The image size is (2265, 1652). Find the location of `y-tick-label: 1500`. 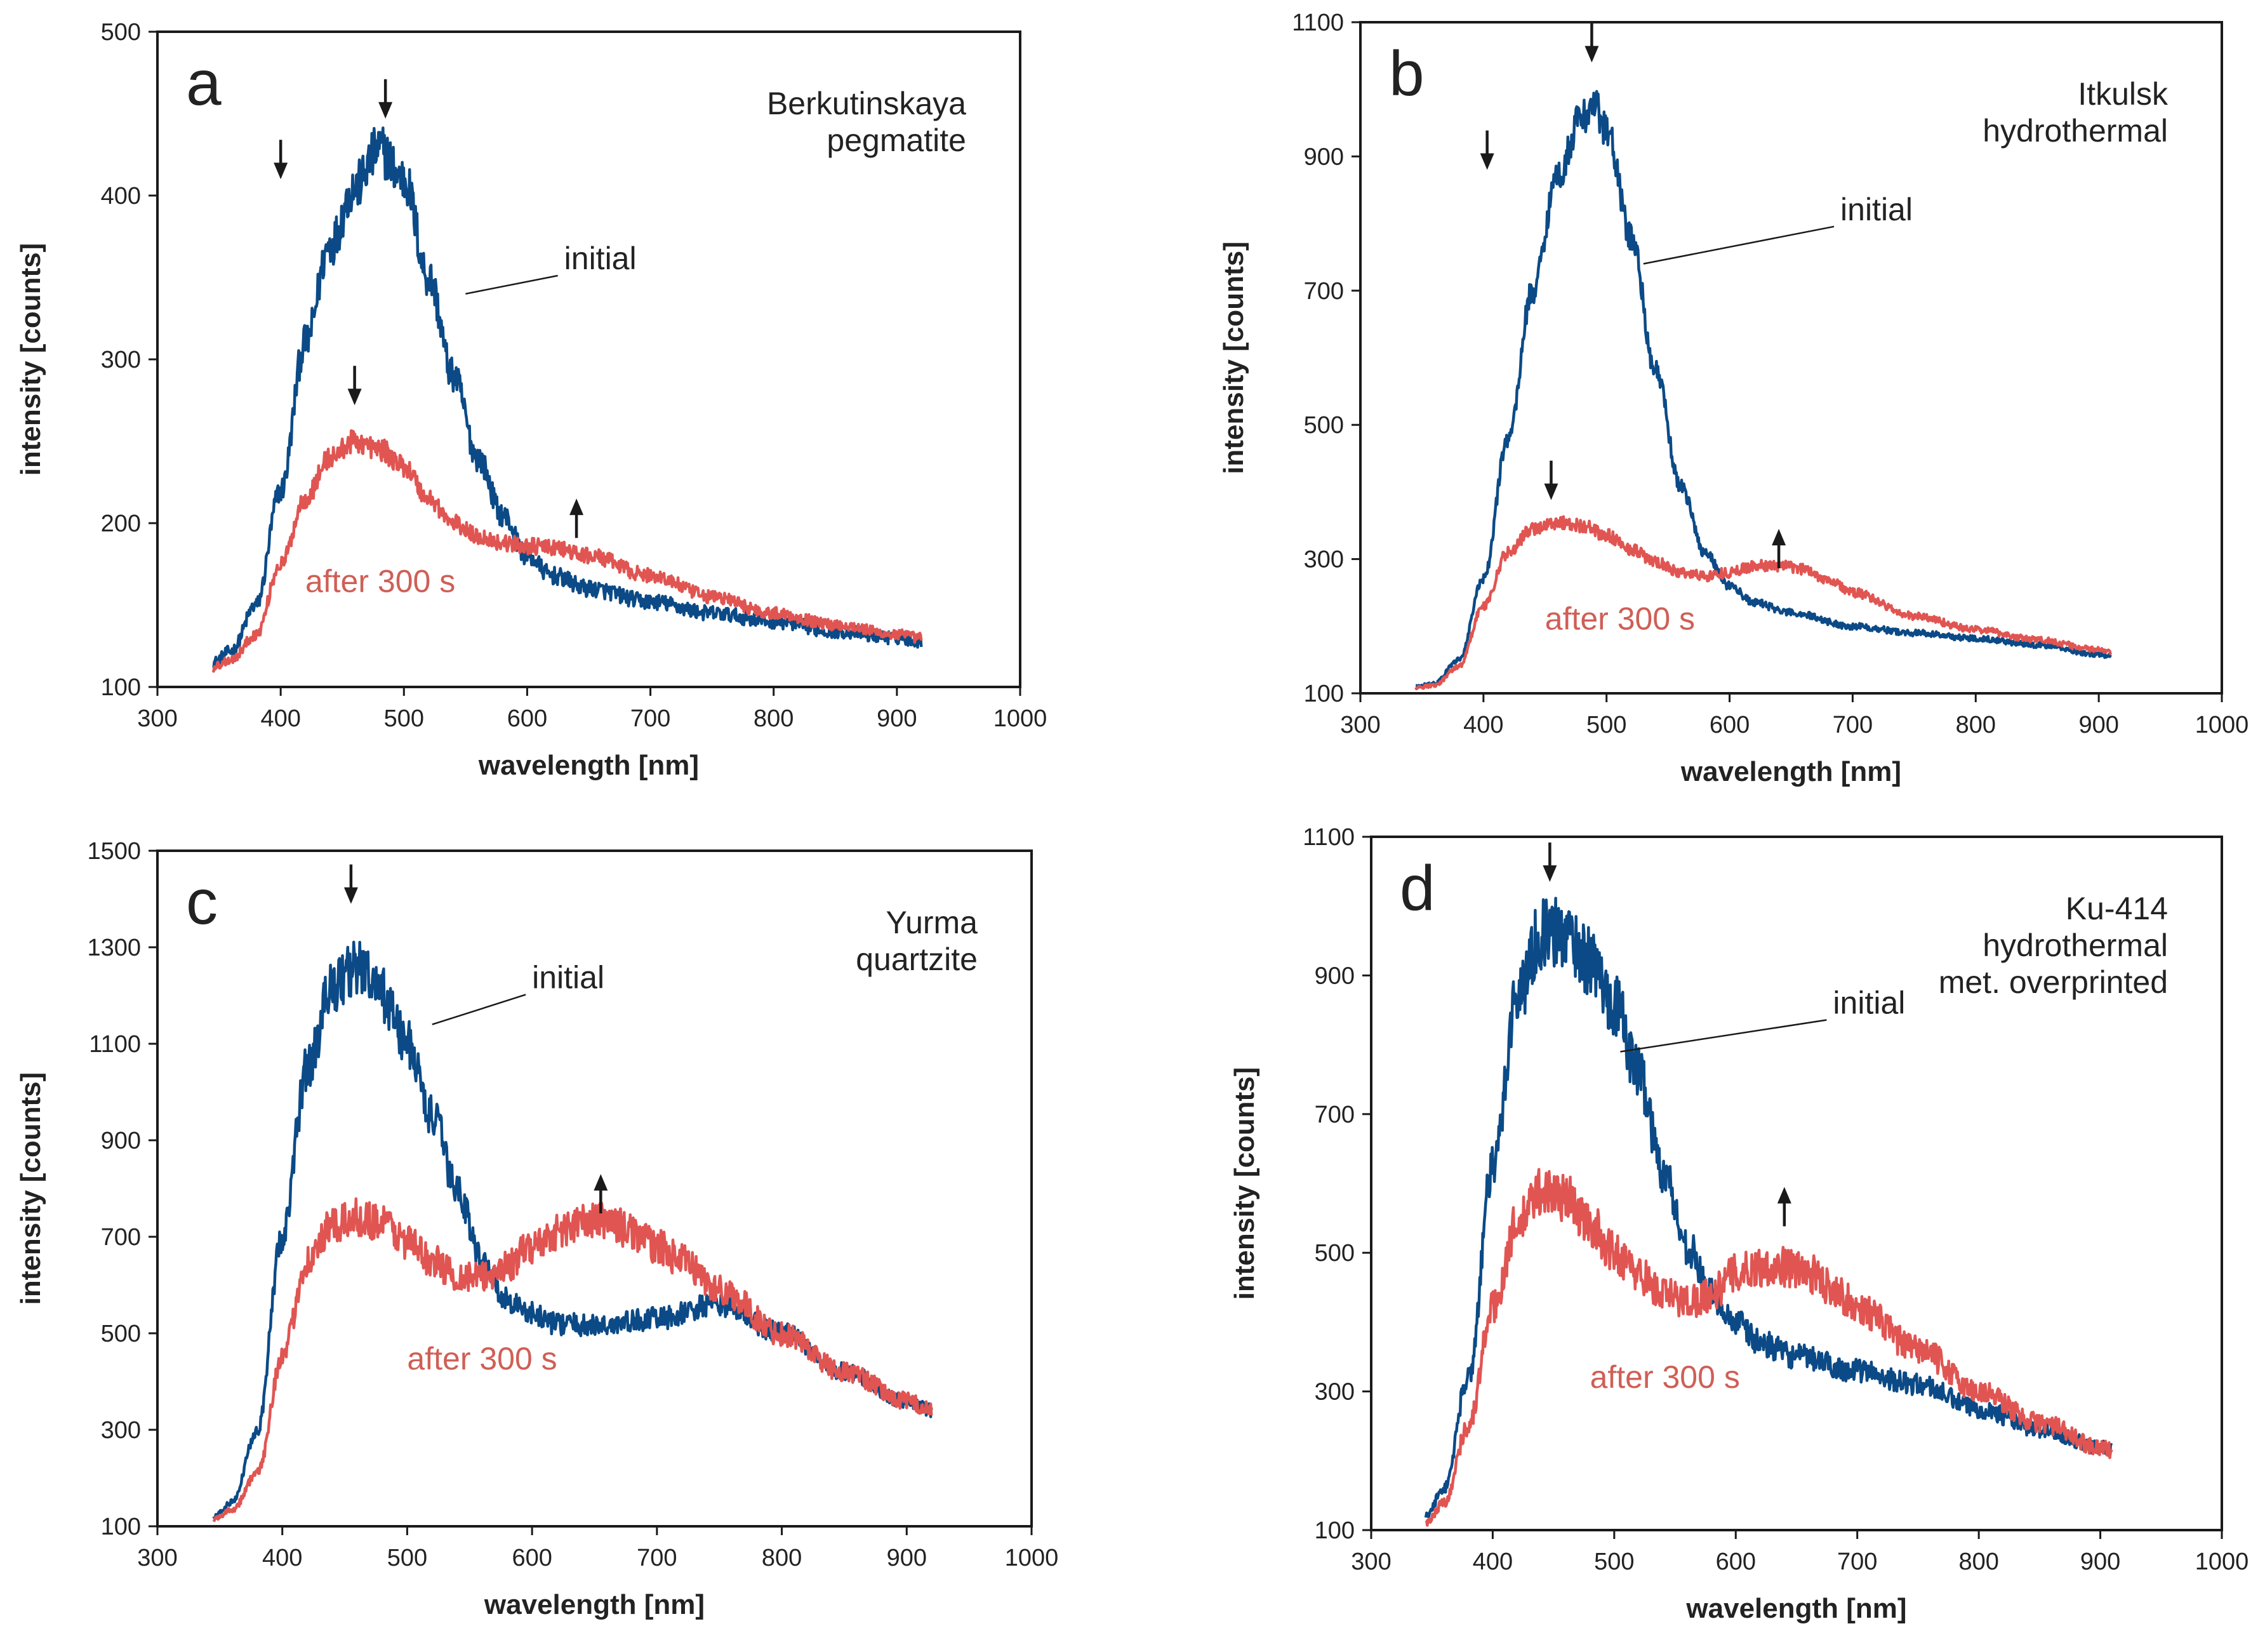

y-tick-label: 1500 is located at coordinates (114, 851).